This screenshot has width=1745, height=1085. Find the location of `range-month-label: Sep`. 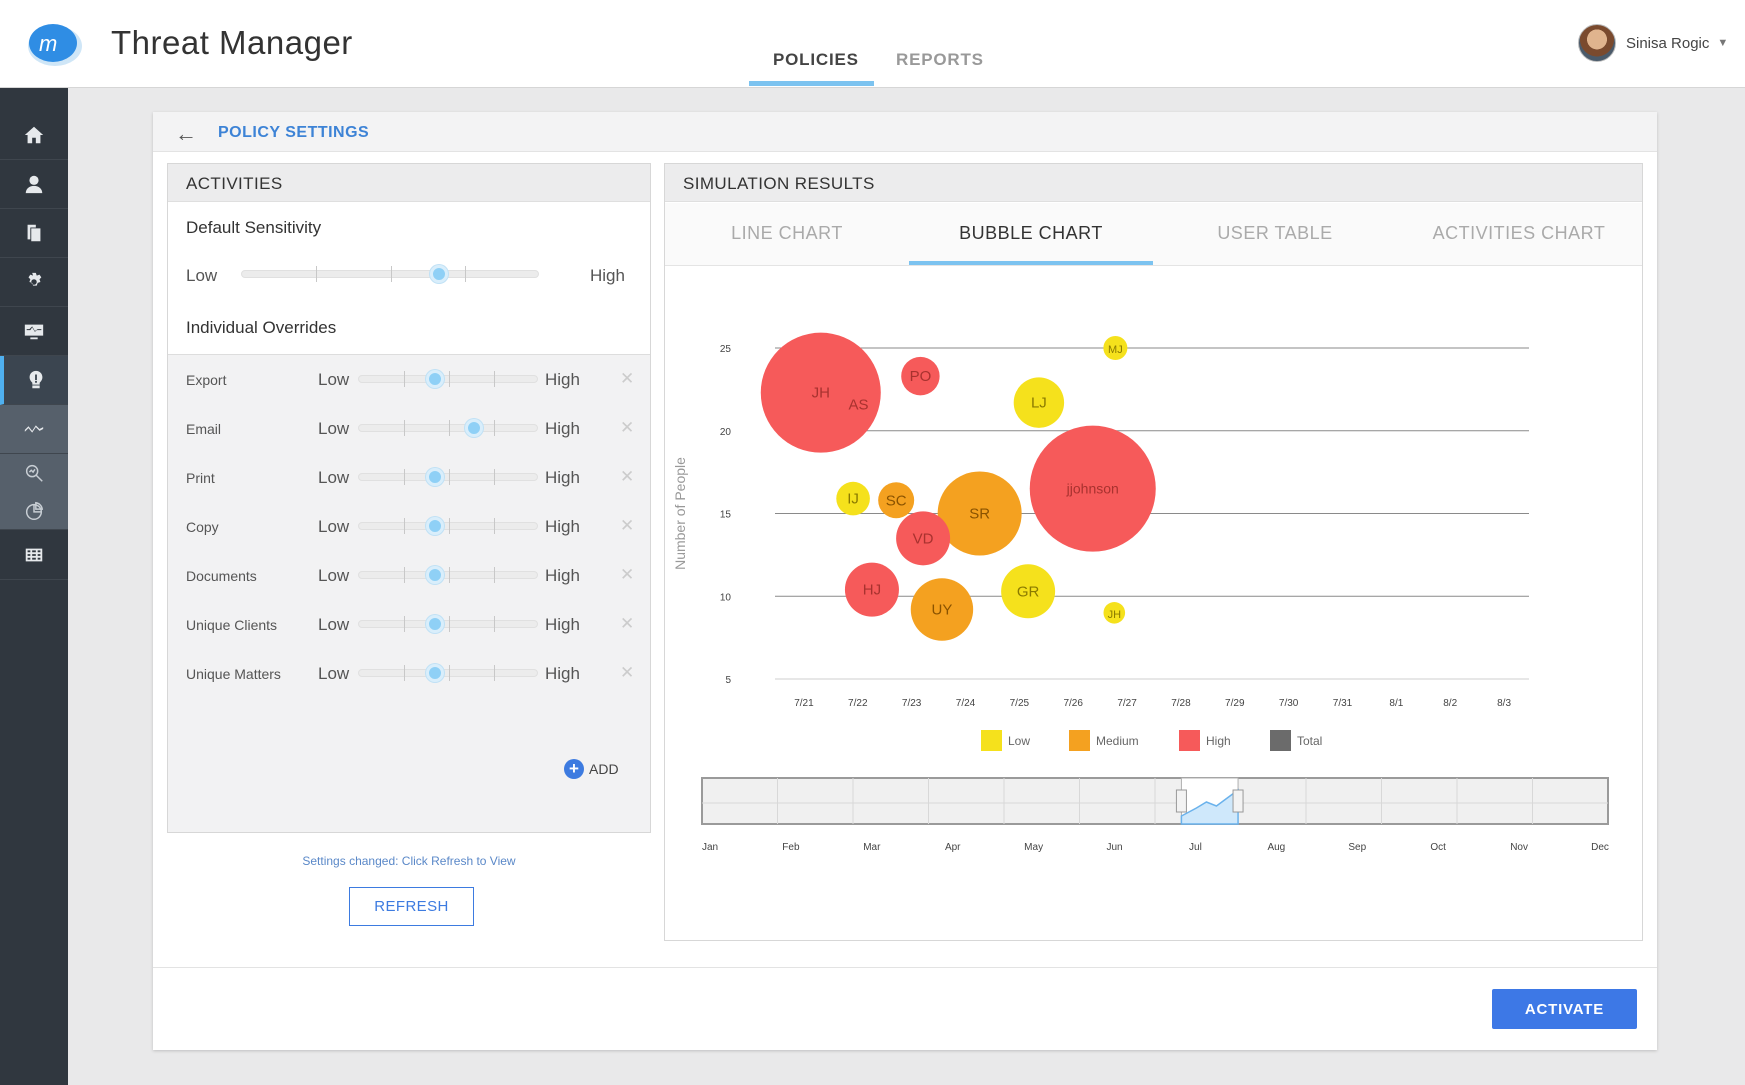

range-month-label: Sep is located at coordinates (1357, 847).